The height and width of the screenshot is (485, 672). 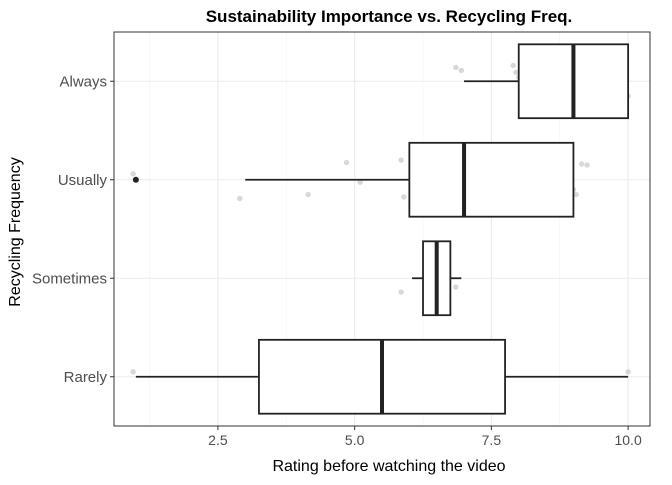 What do you see at coordinates (355, 440) in the screenshot?
I see `x-tick-label: 5.0` at bounding box center [355, 440].